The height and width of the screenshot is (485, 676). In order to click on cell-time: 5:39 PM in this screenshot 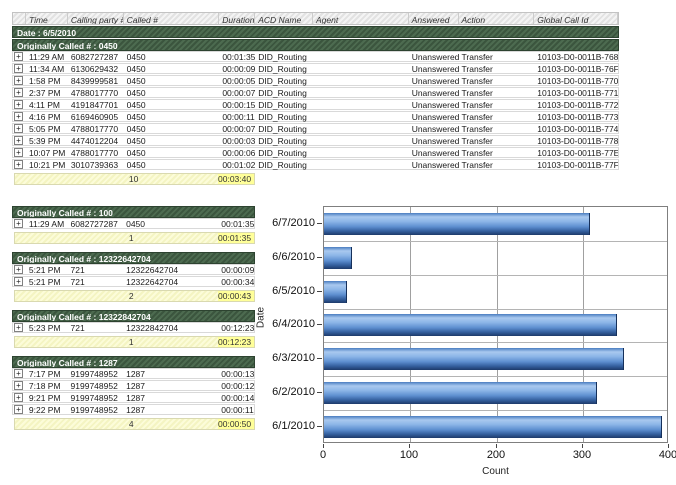, I will do `click(44, 140)`.